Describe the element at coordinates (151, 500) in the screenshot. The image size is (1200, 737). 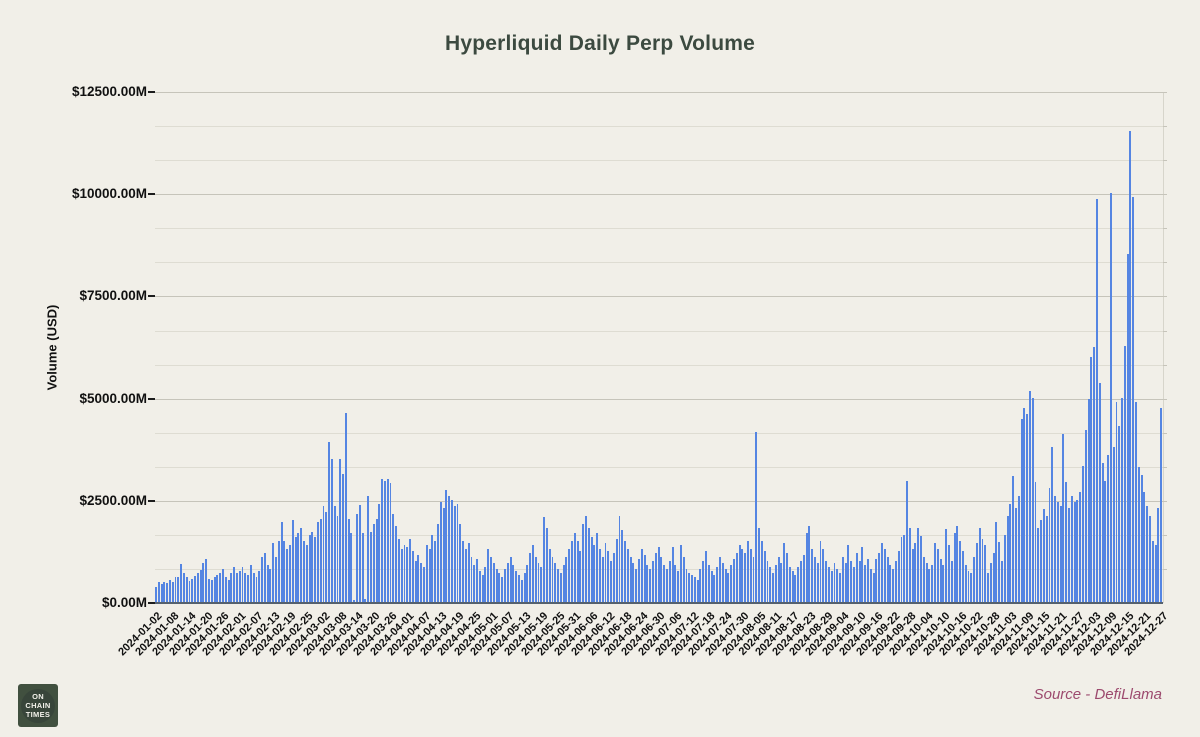
I see `y-tick-mark` at that location.